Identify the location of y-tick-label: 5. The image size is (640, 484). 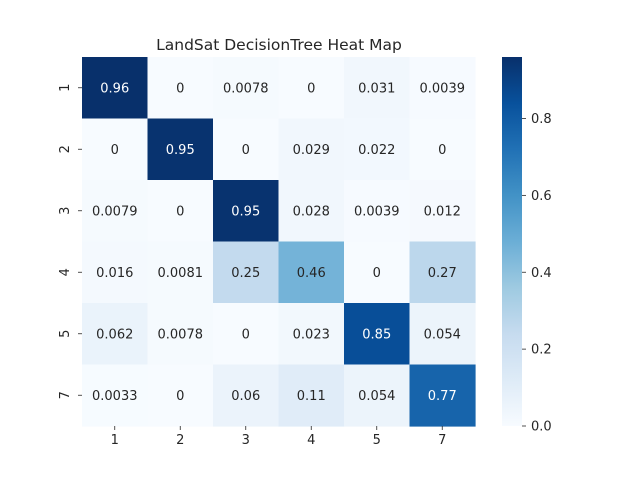
(65, 334).